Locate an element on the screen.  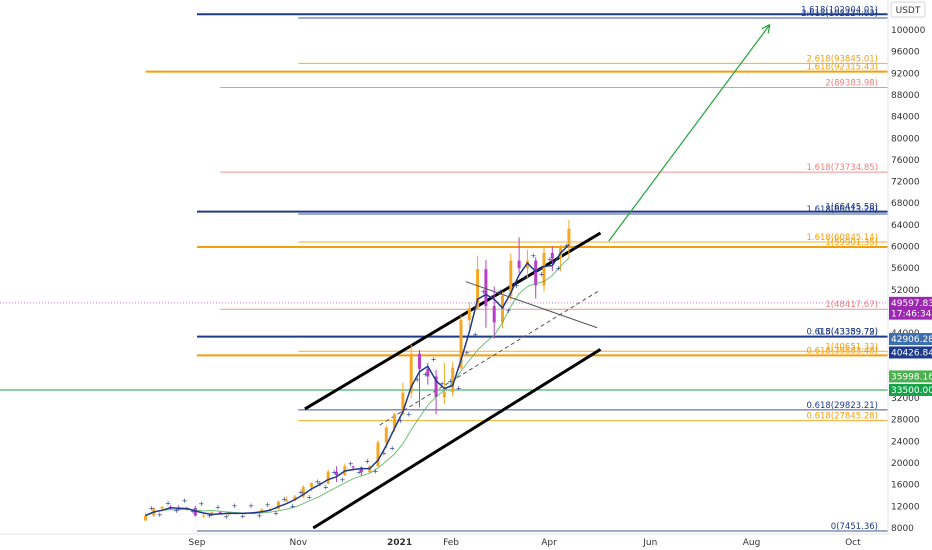
fib-level-label: 1.618(92315.43) is located at coordinates (842, 68).